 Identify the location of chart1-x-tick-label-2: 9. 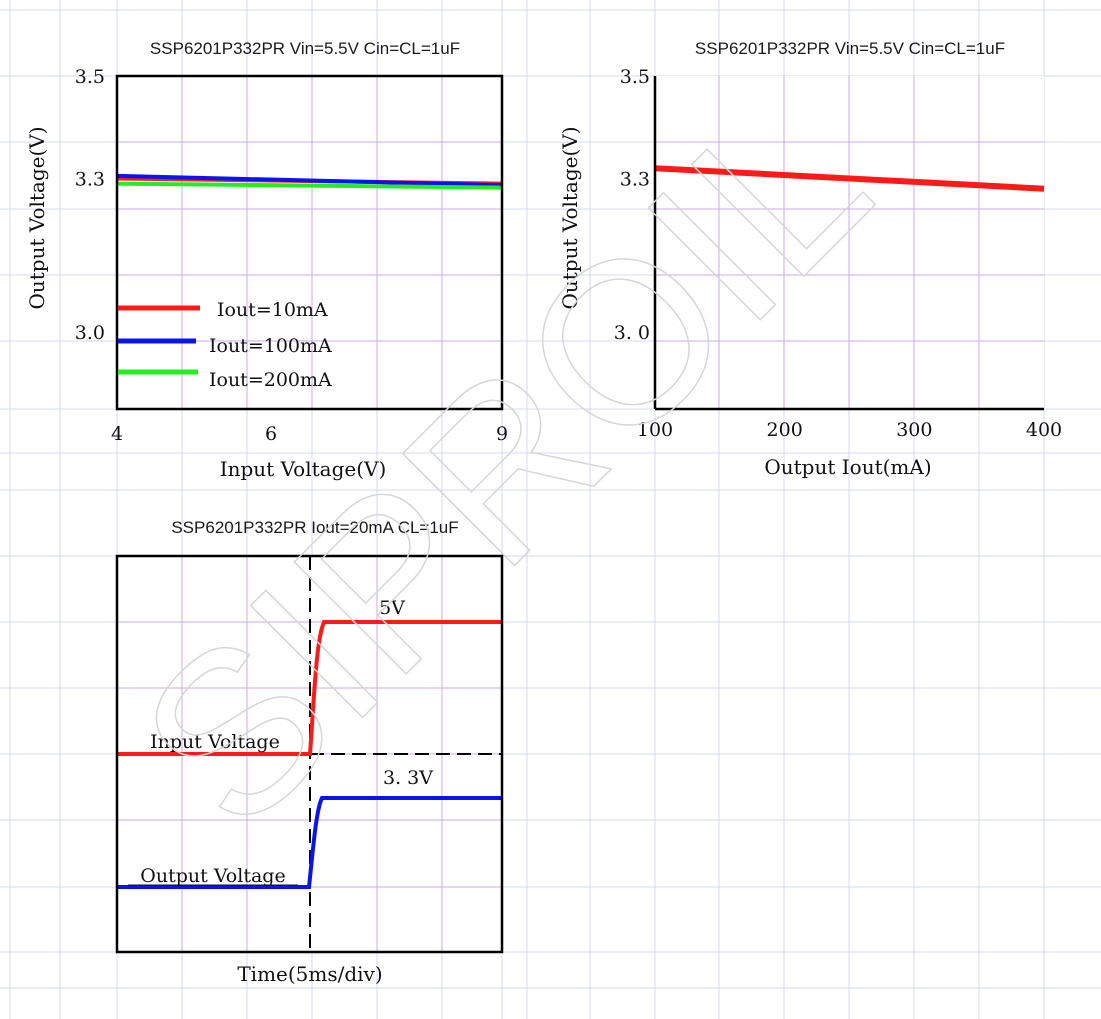
(502, 434).